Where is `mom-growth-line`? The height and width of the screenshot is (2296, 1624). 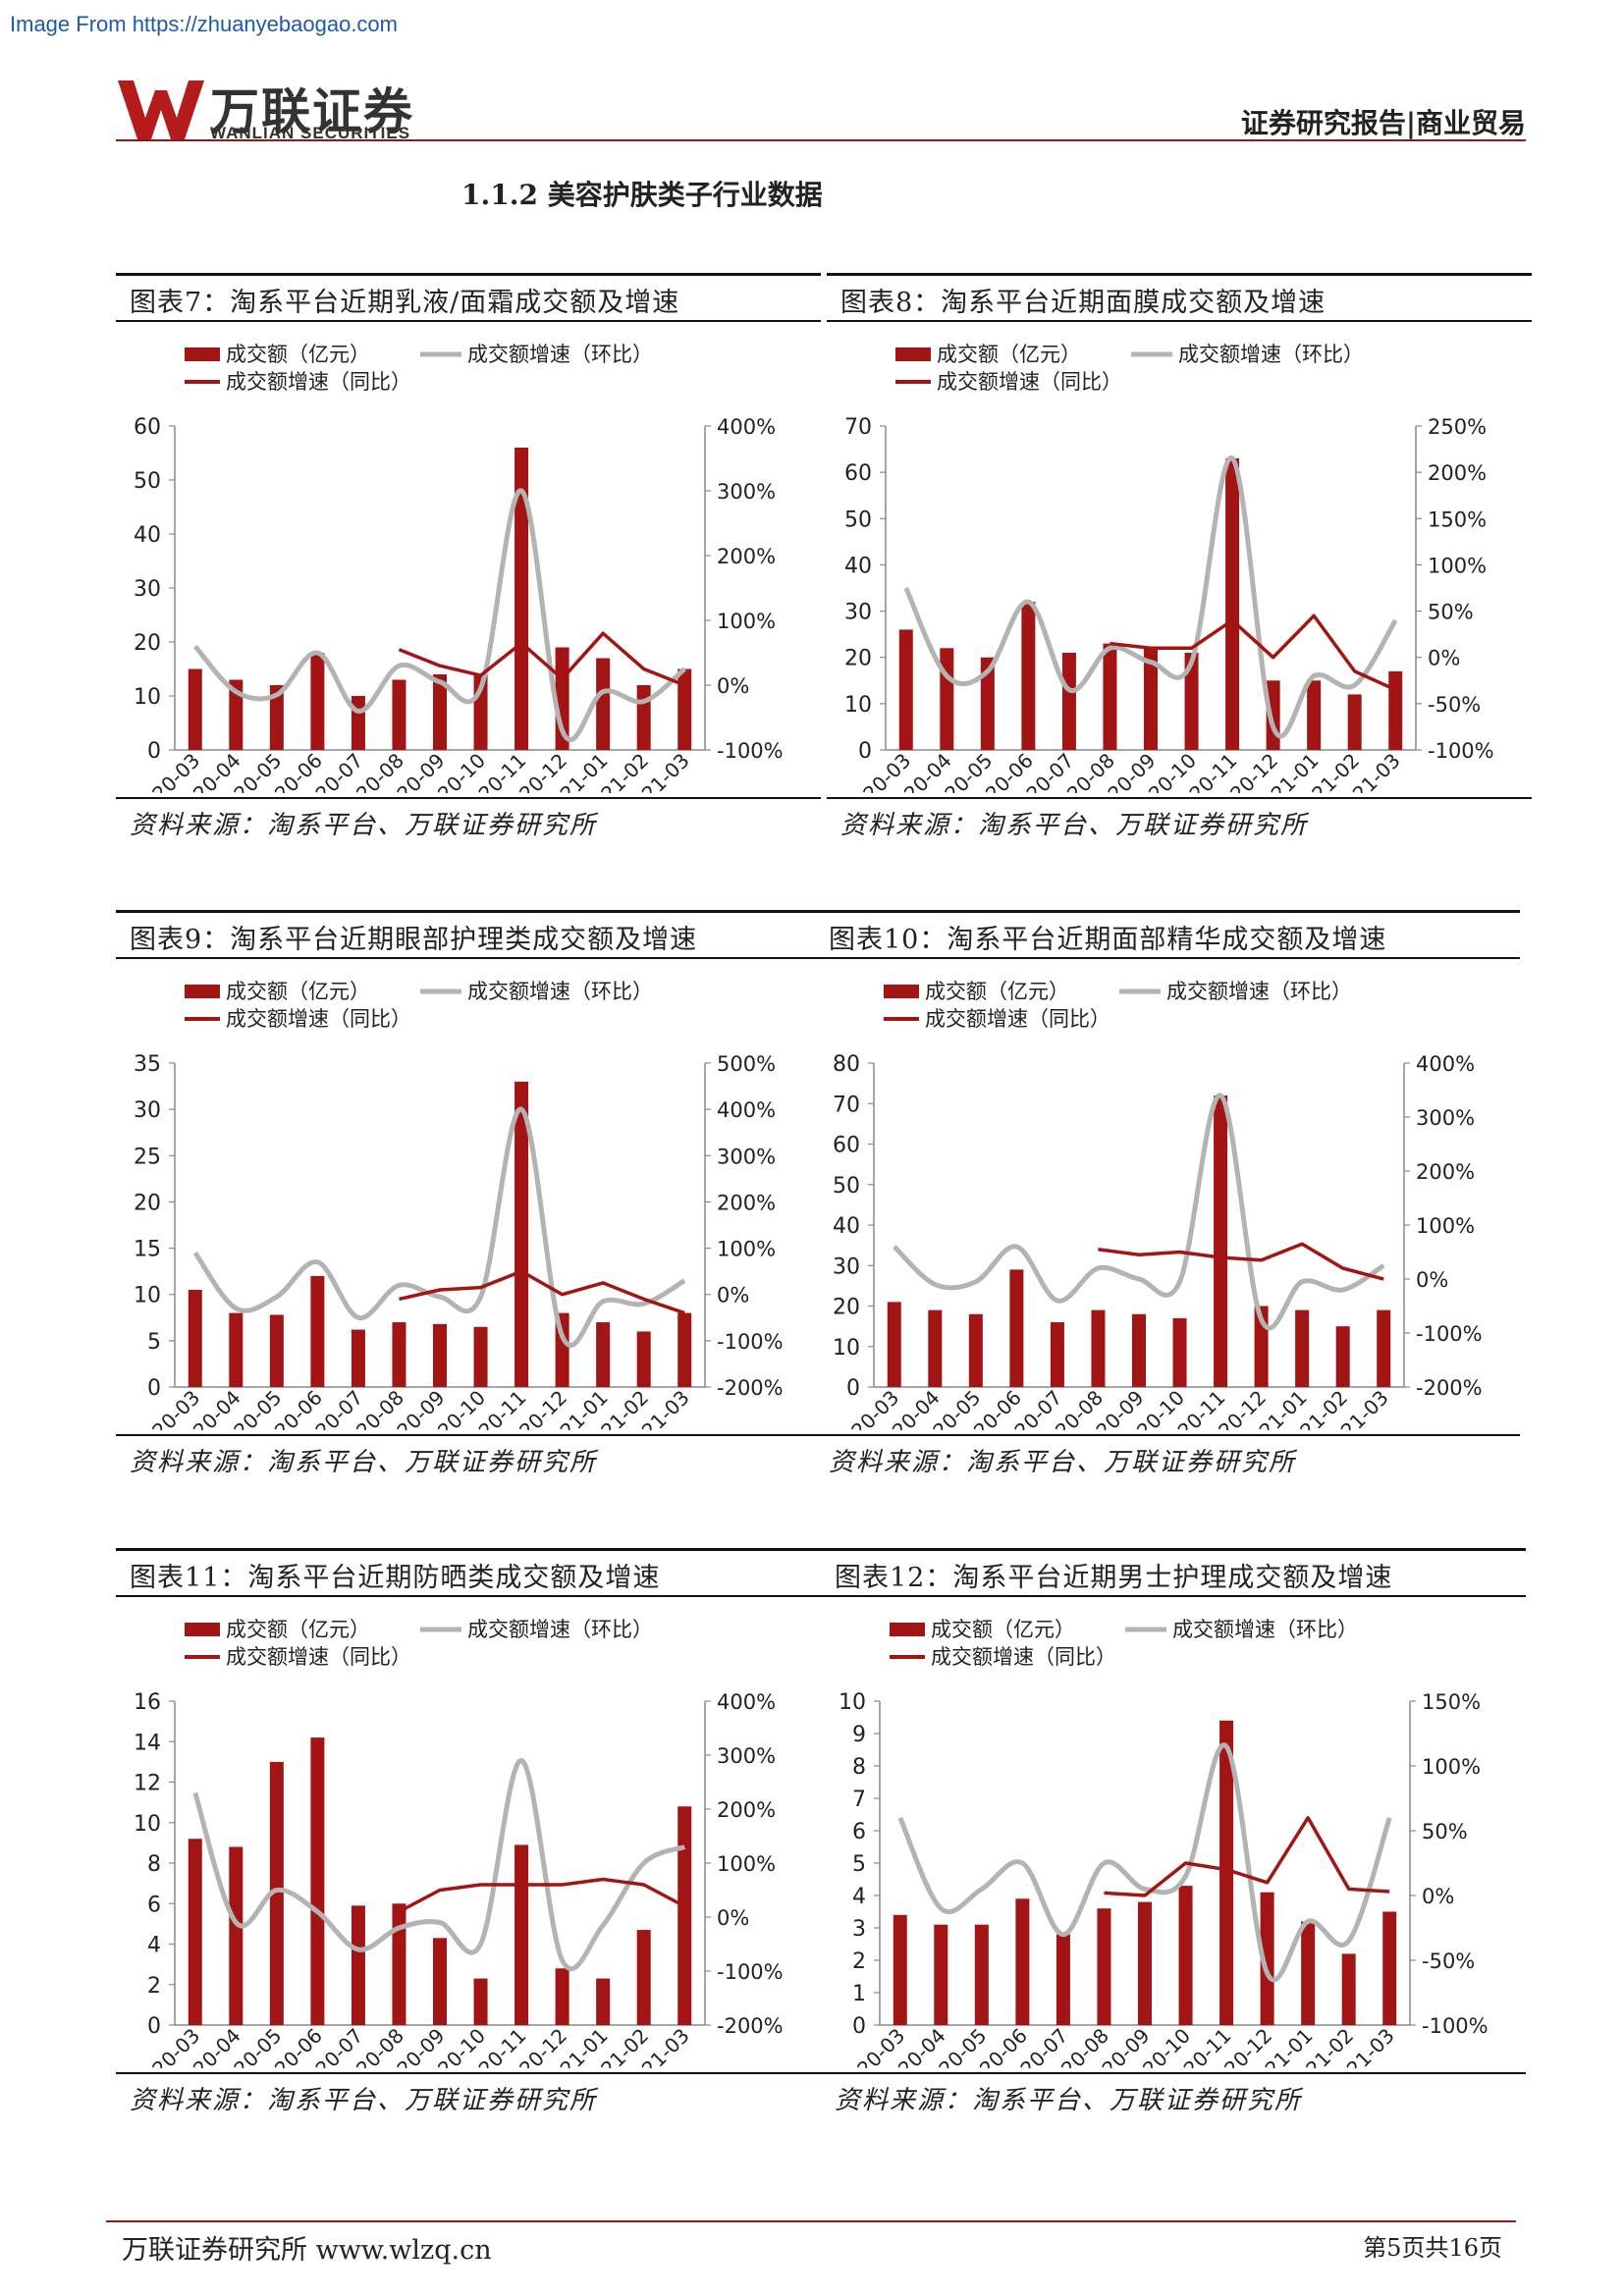
mom-growth-line is located at coordinates (1150, 597).